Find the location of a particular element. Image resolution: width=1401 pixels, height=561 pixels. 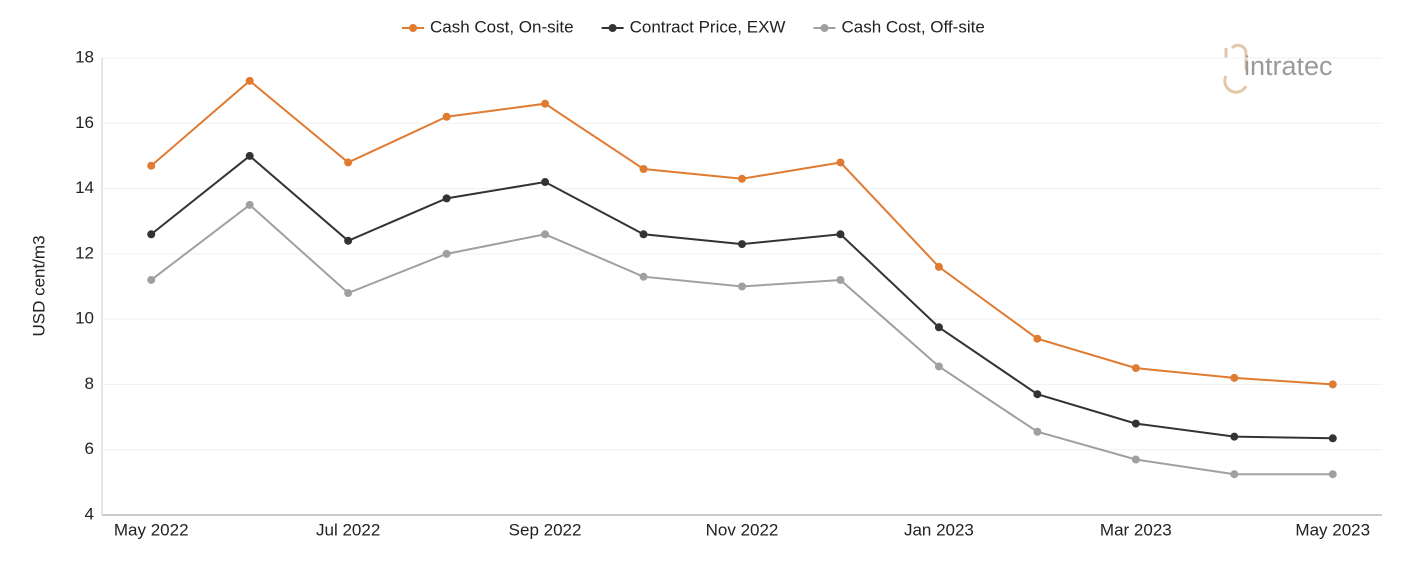

x-tick-label: Sep 2022 is located at coordinates (545, 529).